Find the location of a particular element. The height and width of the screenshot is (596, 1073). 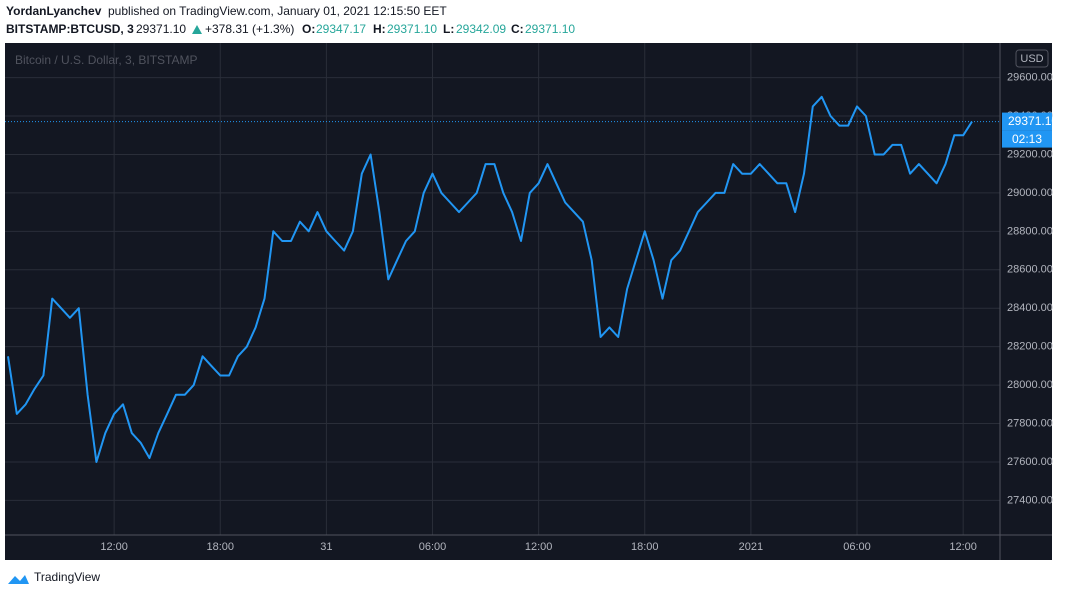

c-label: C: is located at coordinates (517, 29).